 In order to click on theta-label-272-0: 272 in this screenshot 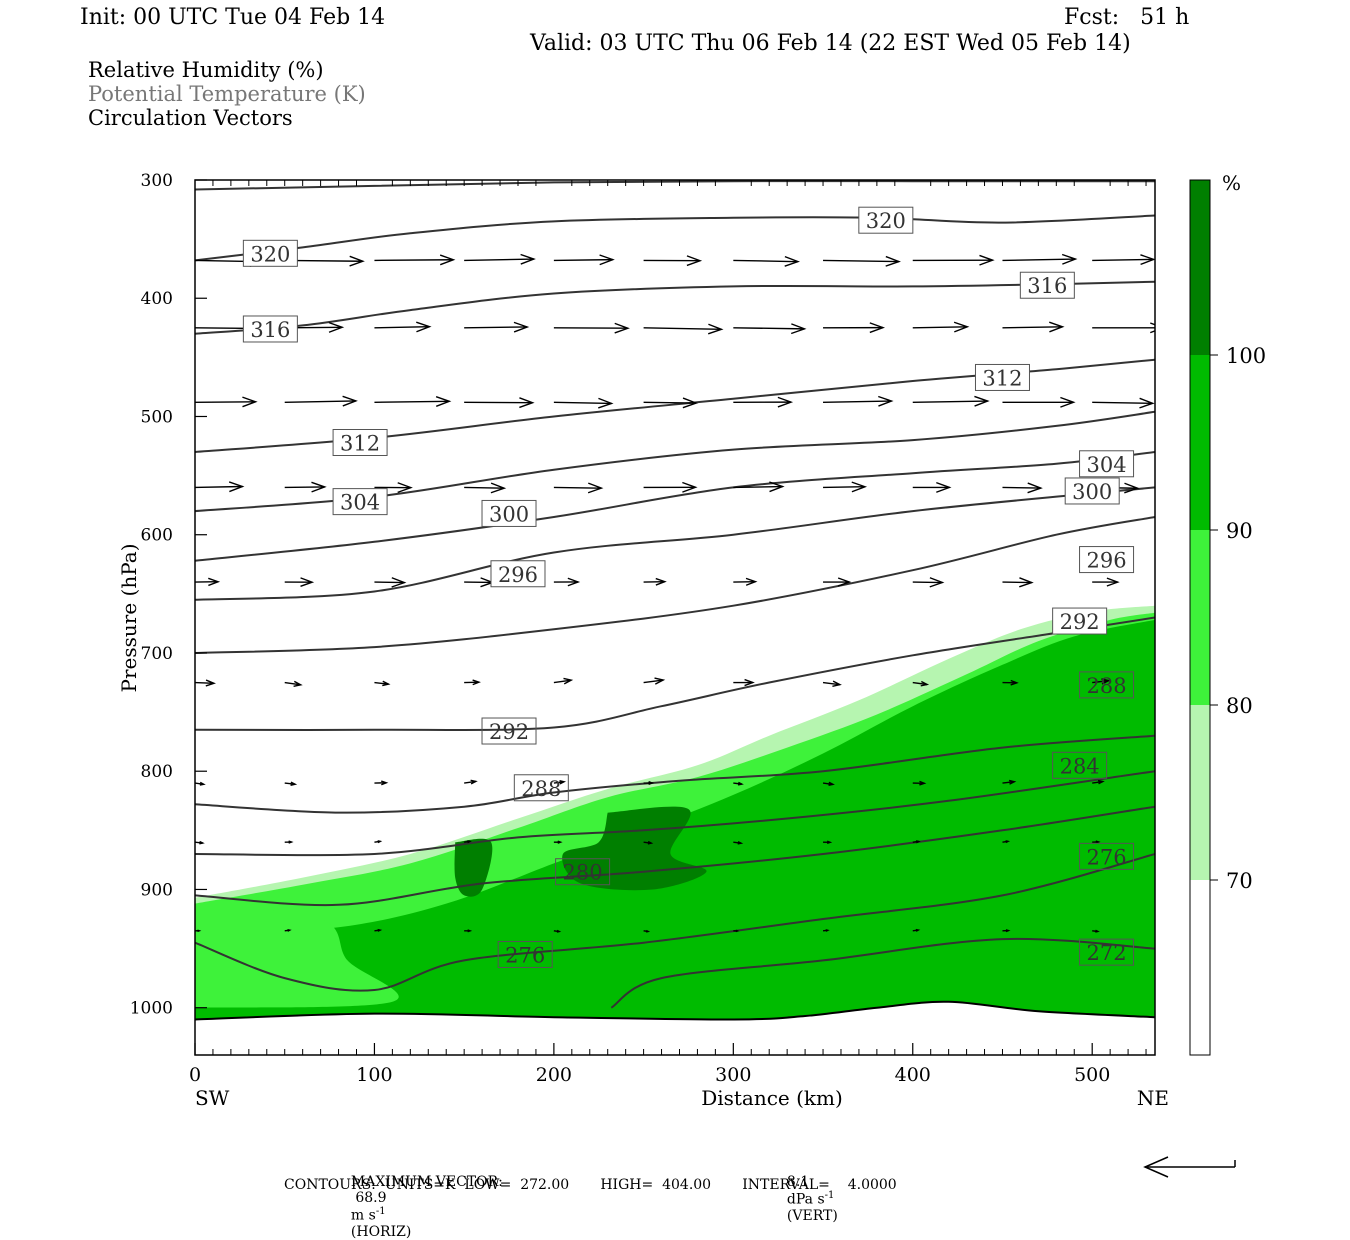, I will do `click(1107, 952)`.